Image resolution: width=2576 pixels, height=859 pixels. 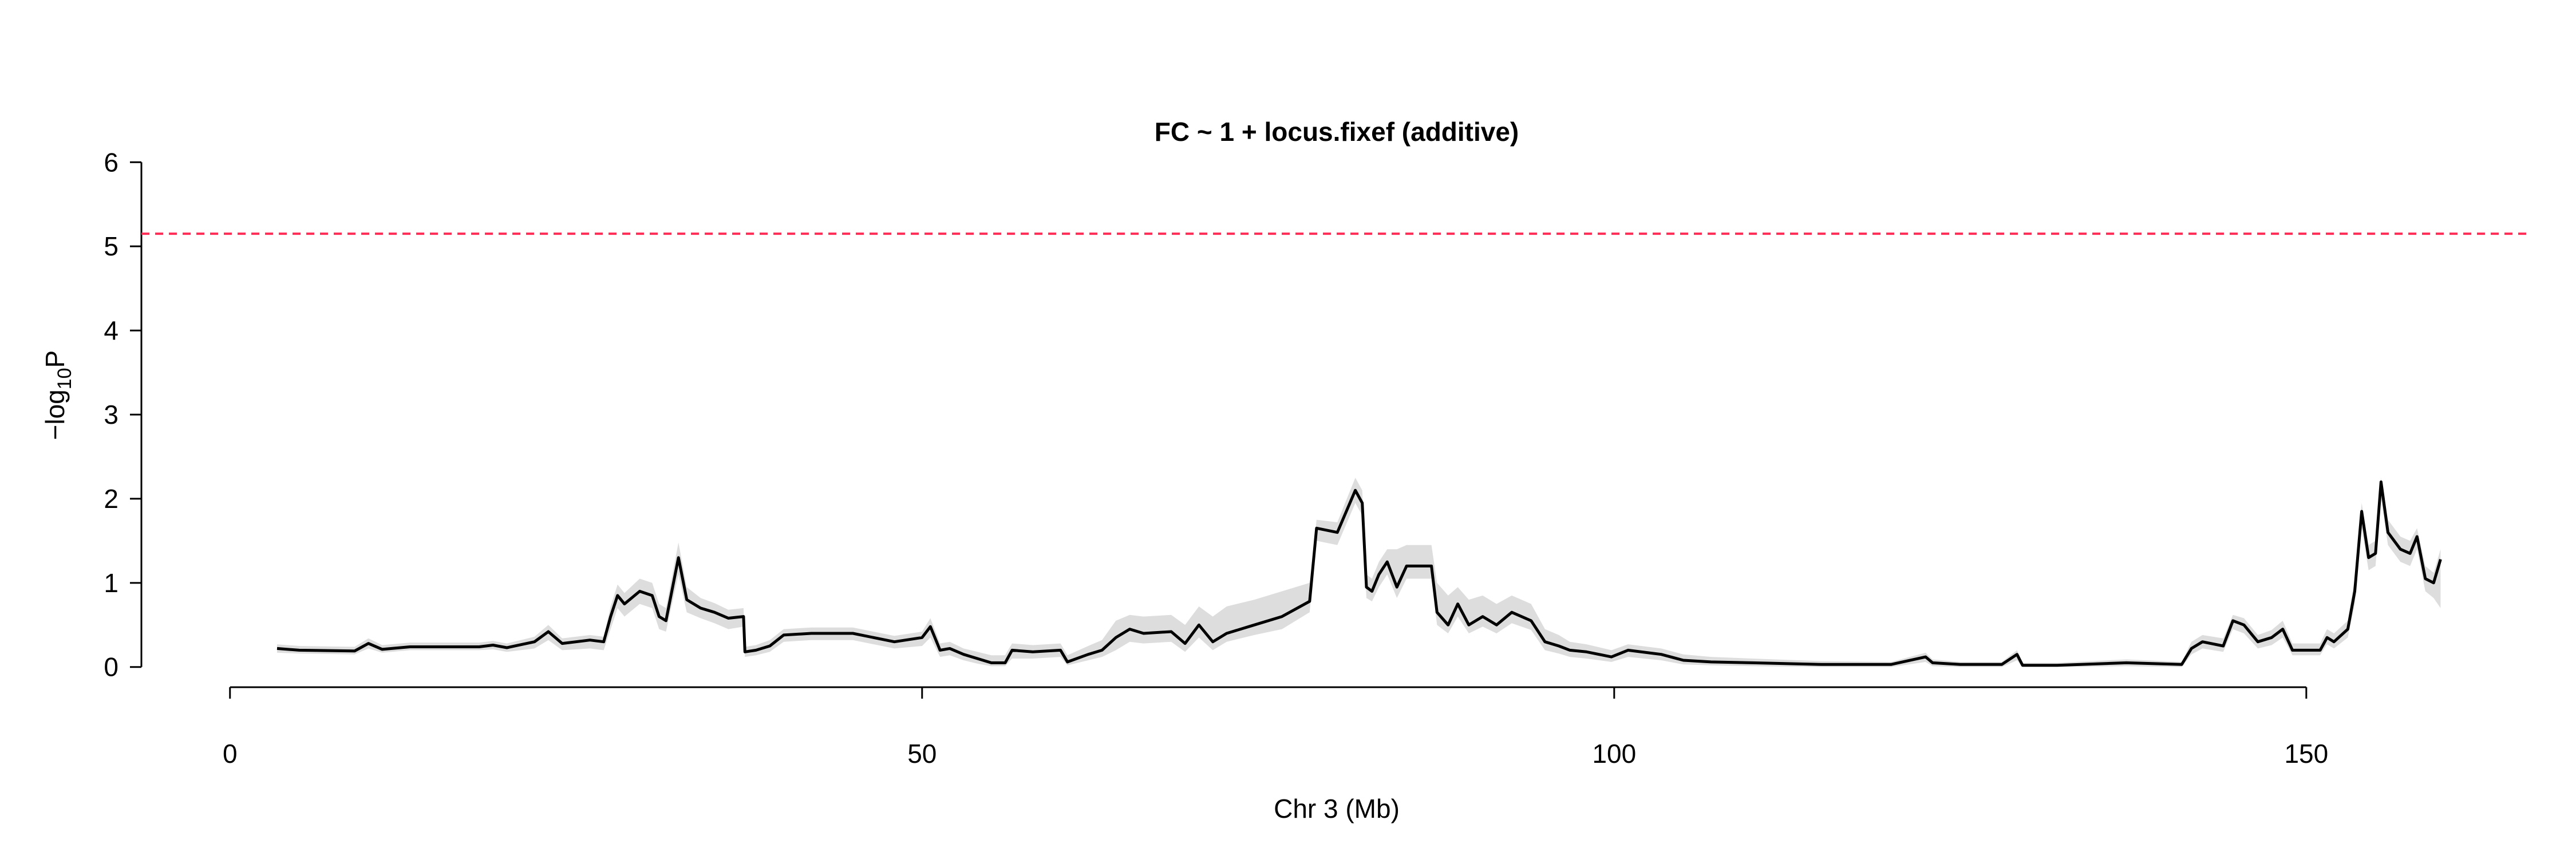 I want to click on y-axis-label: −log10P, so click(x=58, y=395).